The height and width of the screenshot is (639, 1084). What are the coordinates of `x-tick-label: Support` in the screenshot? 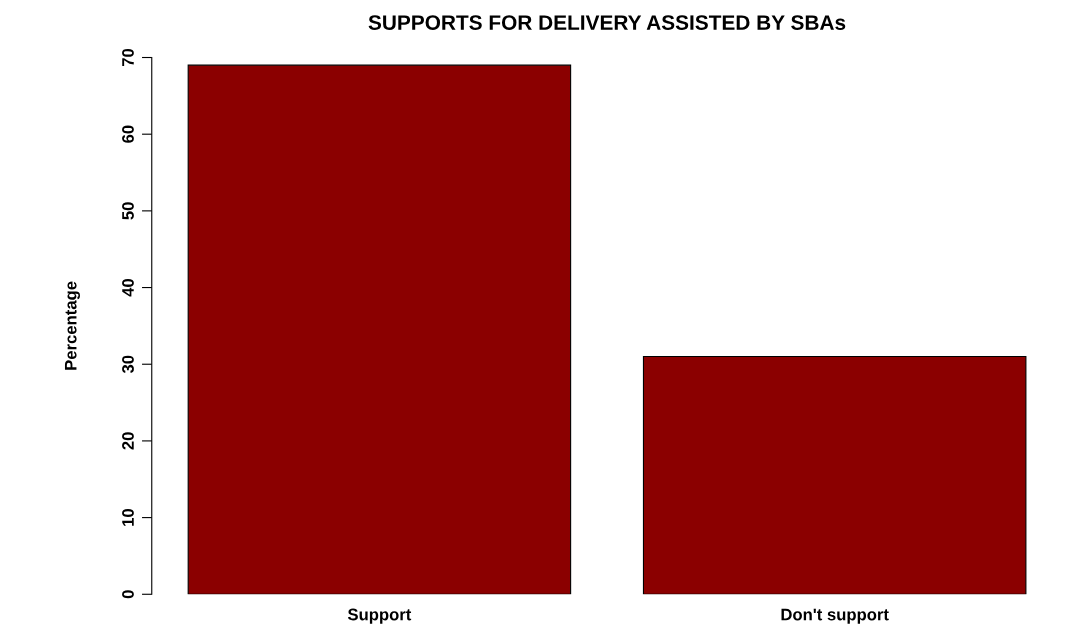 It's located at (379, 616).